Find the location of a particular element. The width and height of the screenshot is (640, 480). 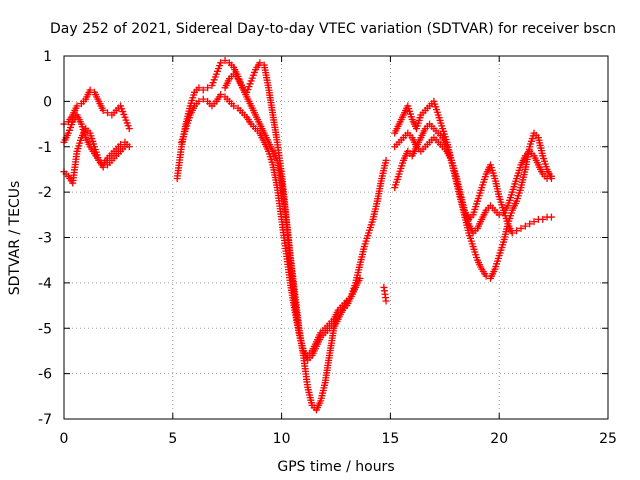

y-tick-label: 0 is located at coordinates (47, 102).